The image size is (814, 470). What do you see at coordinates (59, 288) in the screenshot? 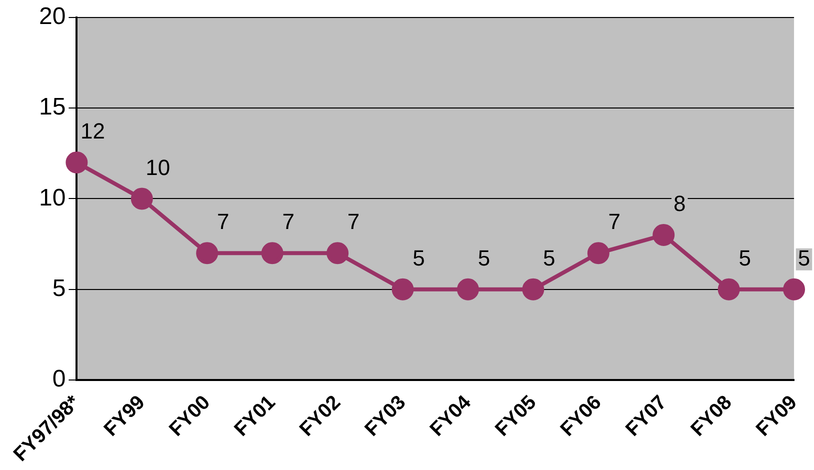
I see `y-tick-label: 5` at bounding box center [59, 288].